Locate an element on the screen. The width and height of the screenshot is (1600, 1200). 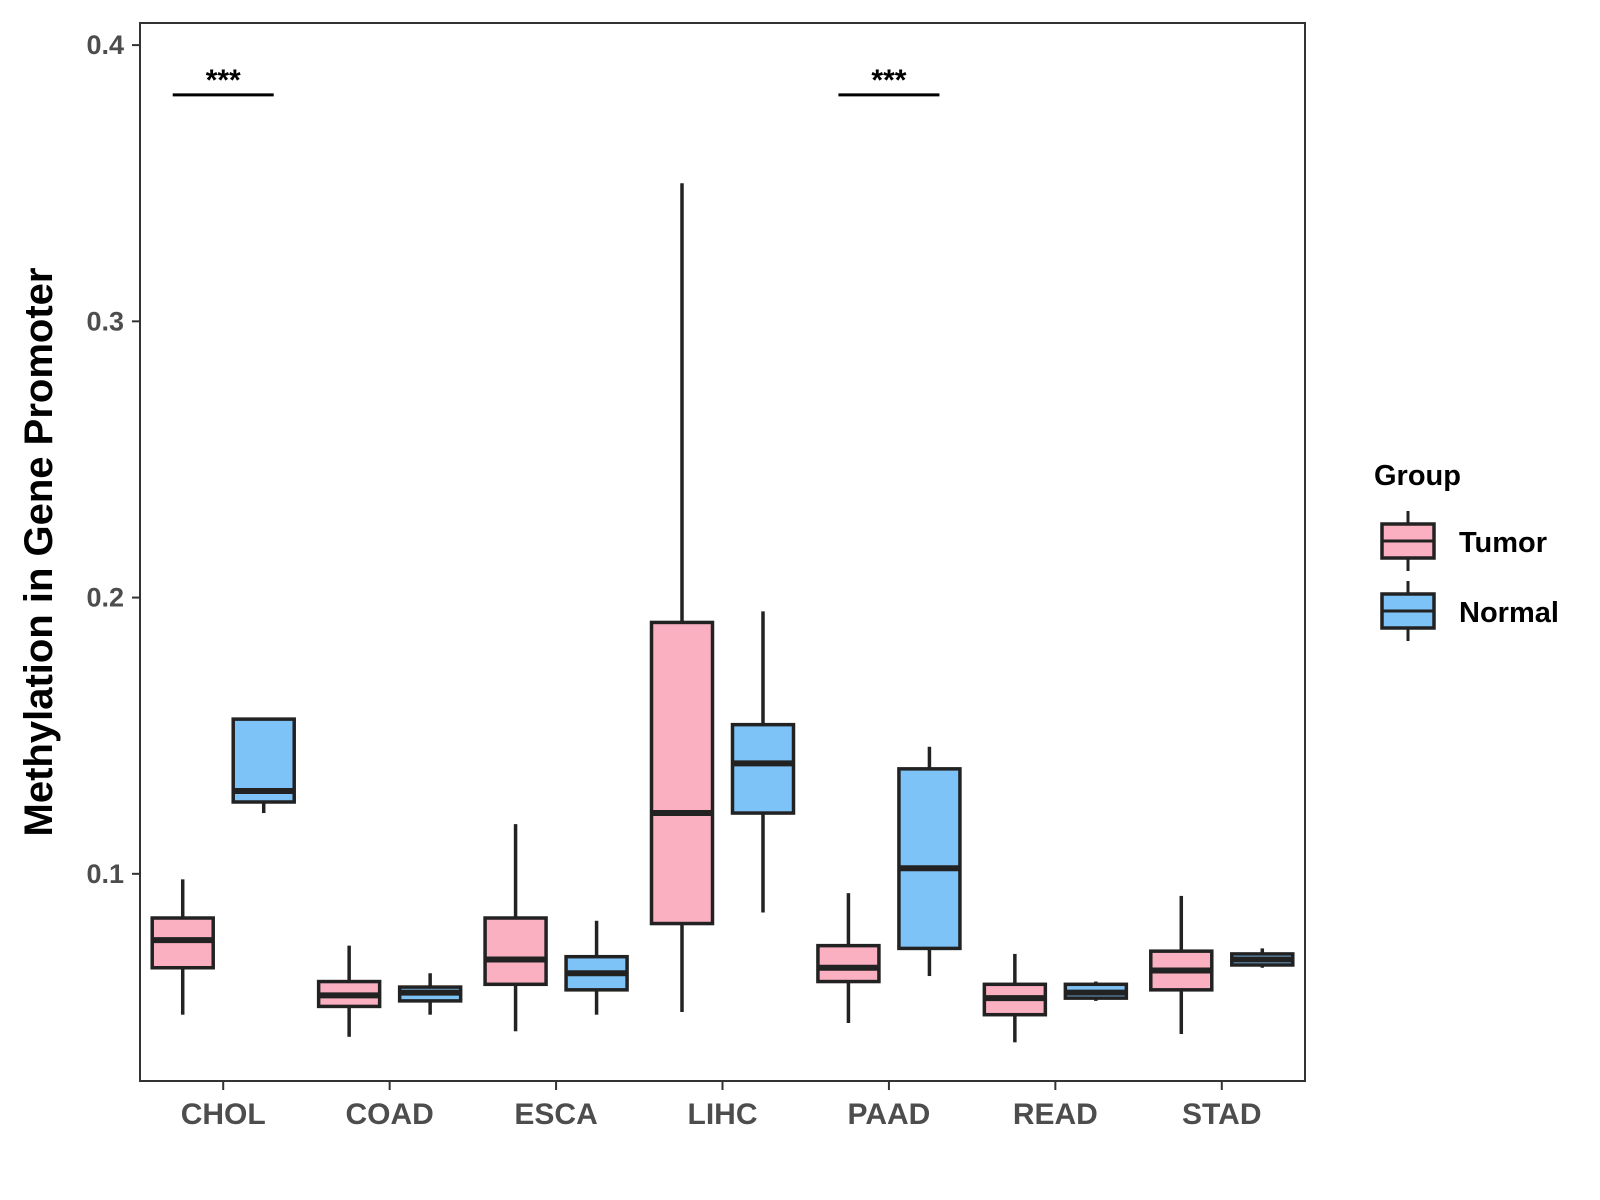
y-axis-title: Methylation in Gene Promoter is located at coordinates (39, 552).